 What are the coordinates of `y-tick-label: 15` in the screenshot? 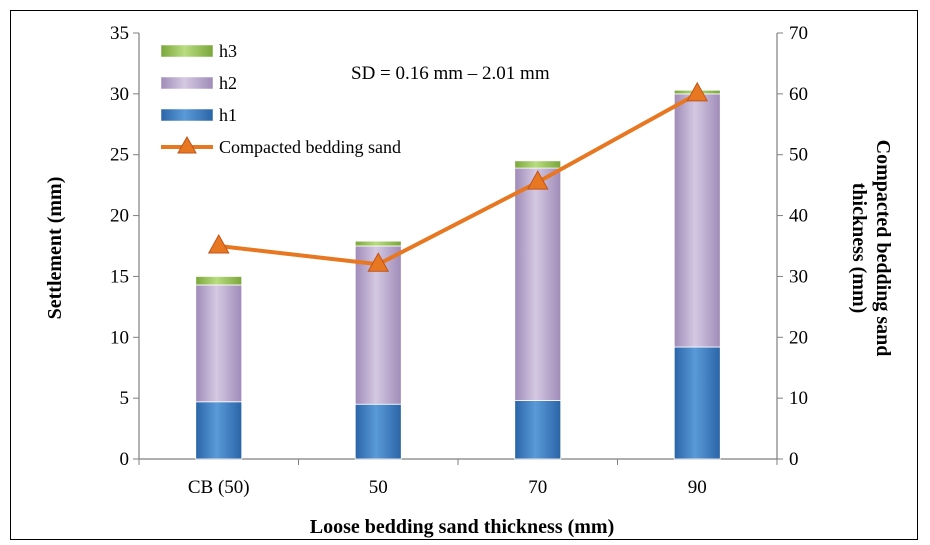 It's located at (119, 276).